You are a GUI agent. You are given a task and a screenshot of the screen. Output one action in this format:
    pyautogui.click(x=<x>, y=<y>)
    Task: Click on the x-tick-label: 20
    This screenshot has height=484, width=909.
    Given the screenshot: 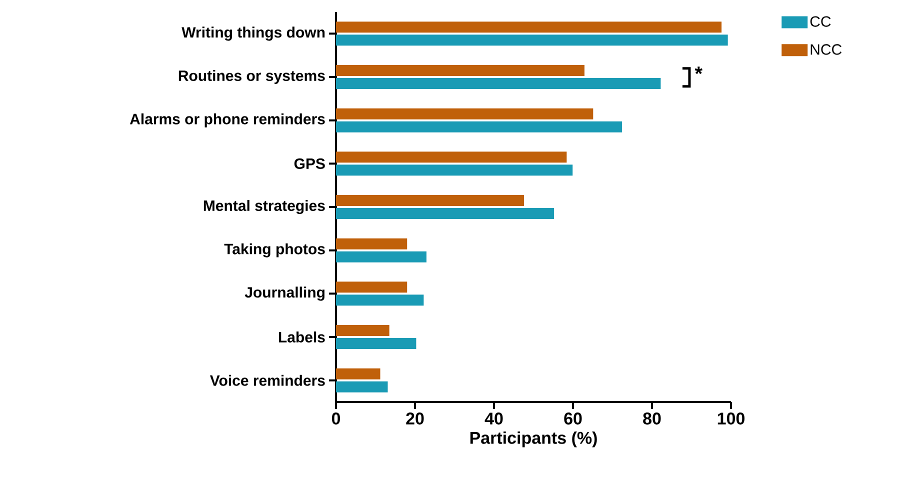 What is the action you would take?
    pyautogui.click(x=415, y=418)
    